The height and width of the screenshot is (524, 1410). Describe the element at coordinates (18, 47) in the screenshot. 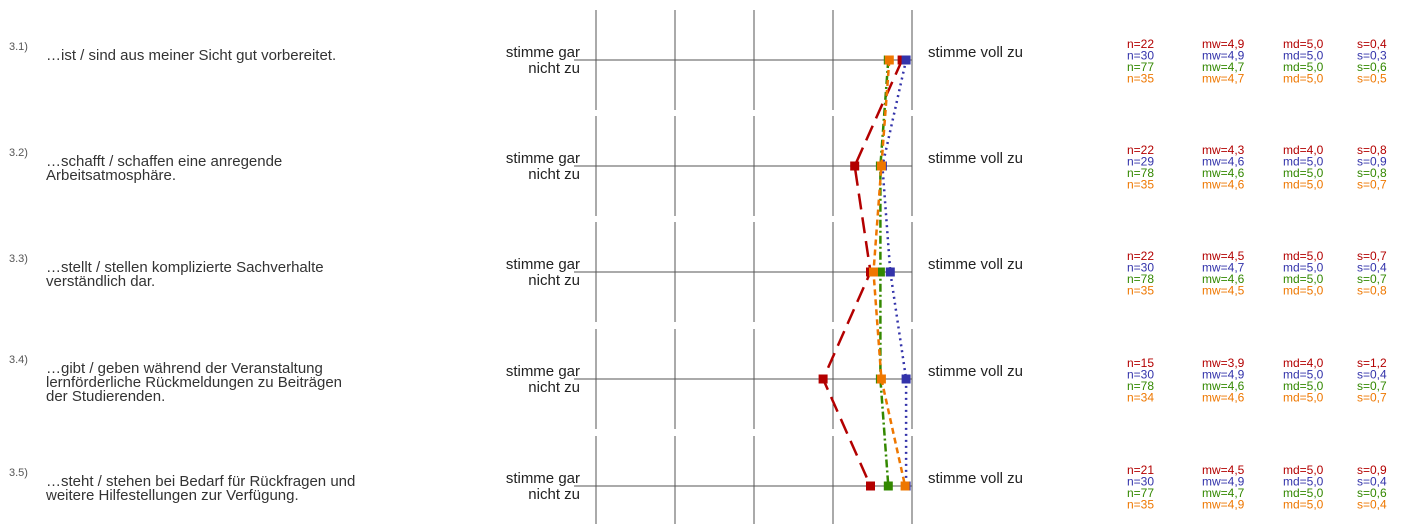

I see `item-number: 3.1)` at that location.